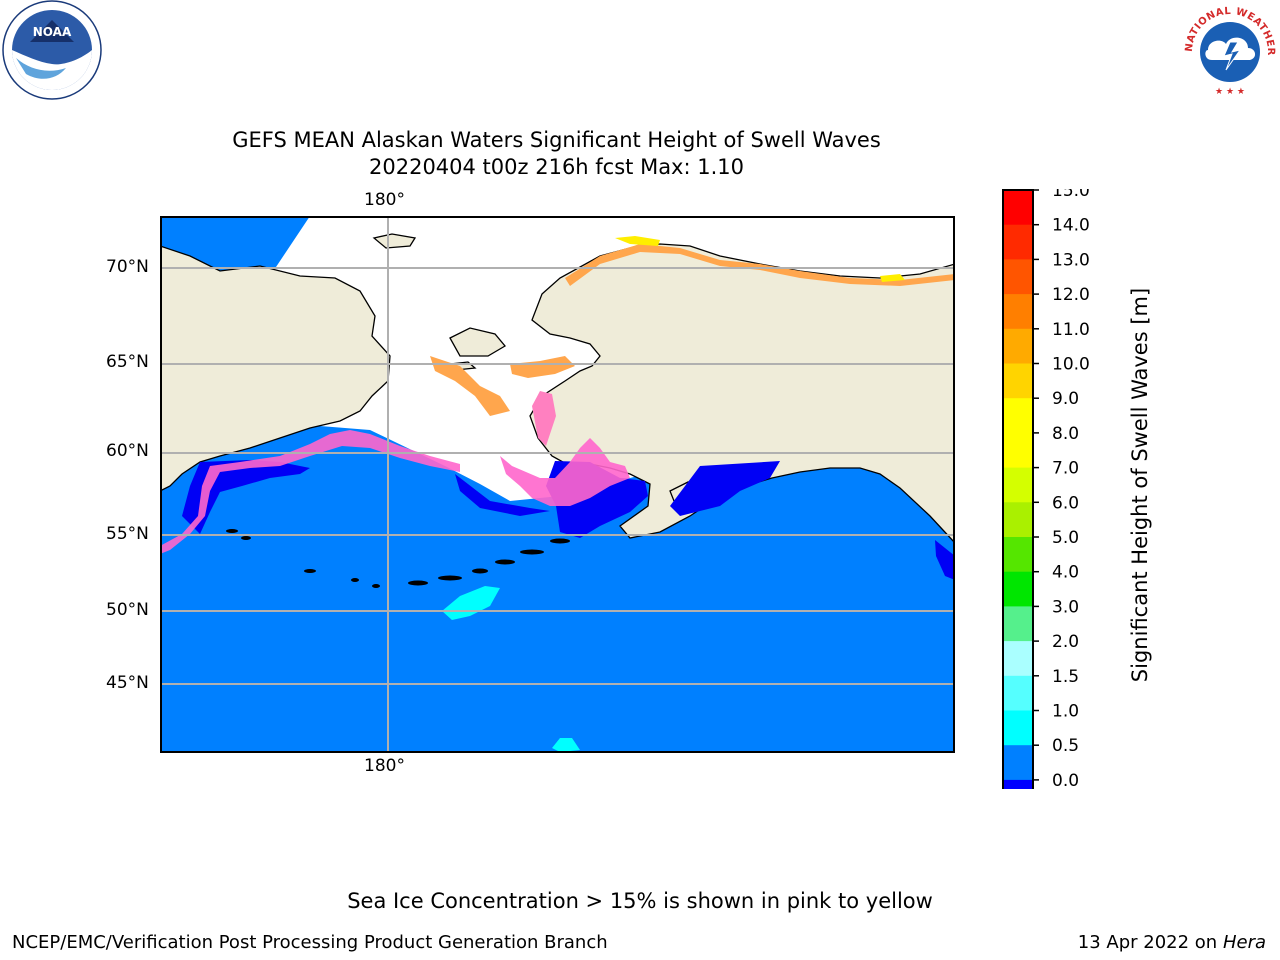  What do you see at coordinates (1071, 330) in the screenshot?
I see `colorbar-tick-label: 11.0` at bounding box center [1071, 330].